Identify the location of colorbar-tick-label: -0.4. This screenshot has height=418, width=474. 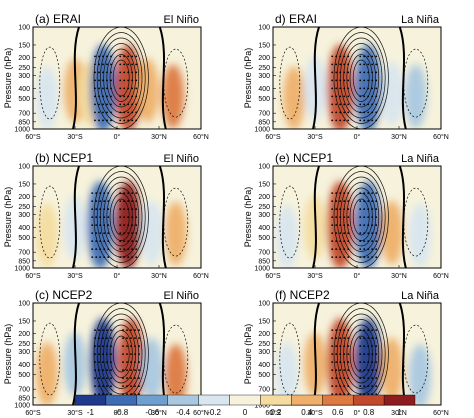
(183, 412).